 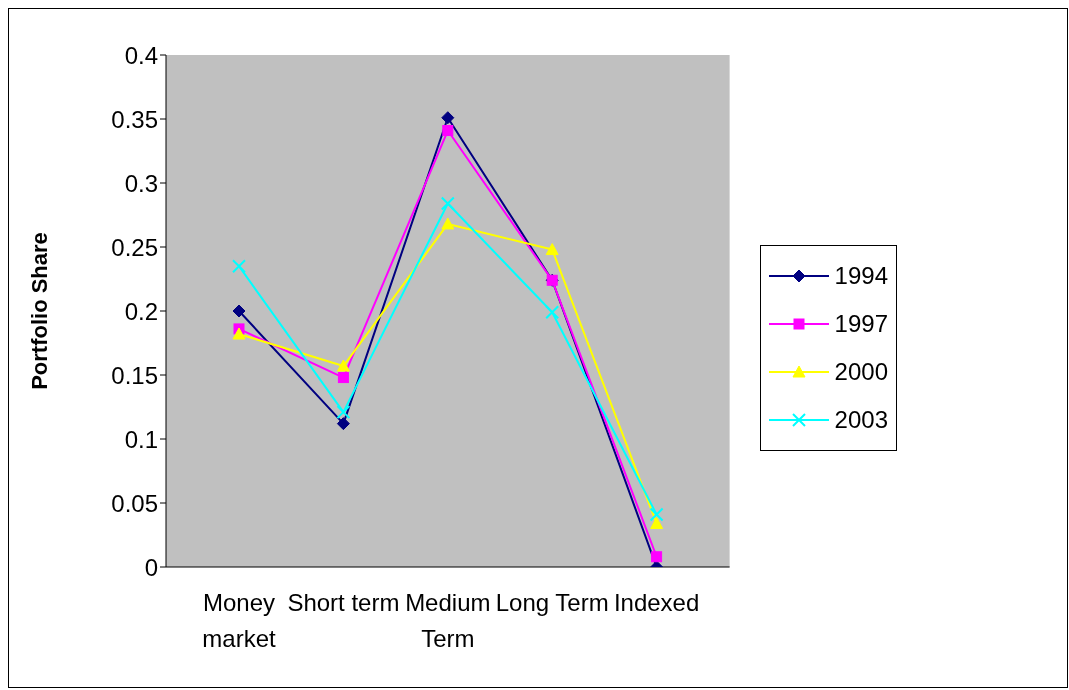 What do you see at coordinates (134, 119) in the screenshot?
I see `y-tick-label: 0.35` at bounding box center [134, 119].